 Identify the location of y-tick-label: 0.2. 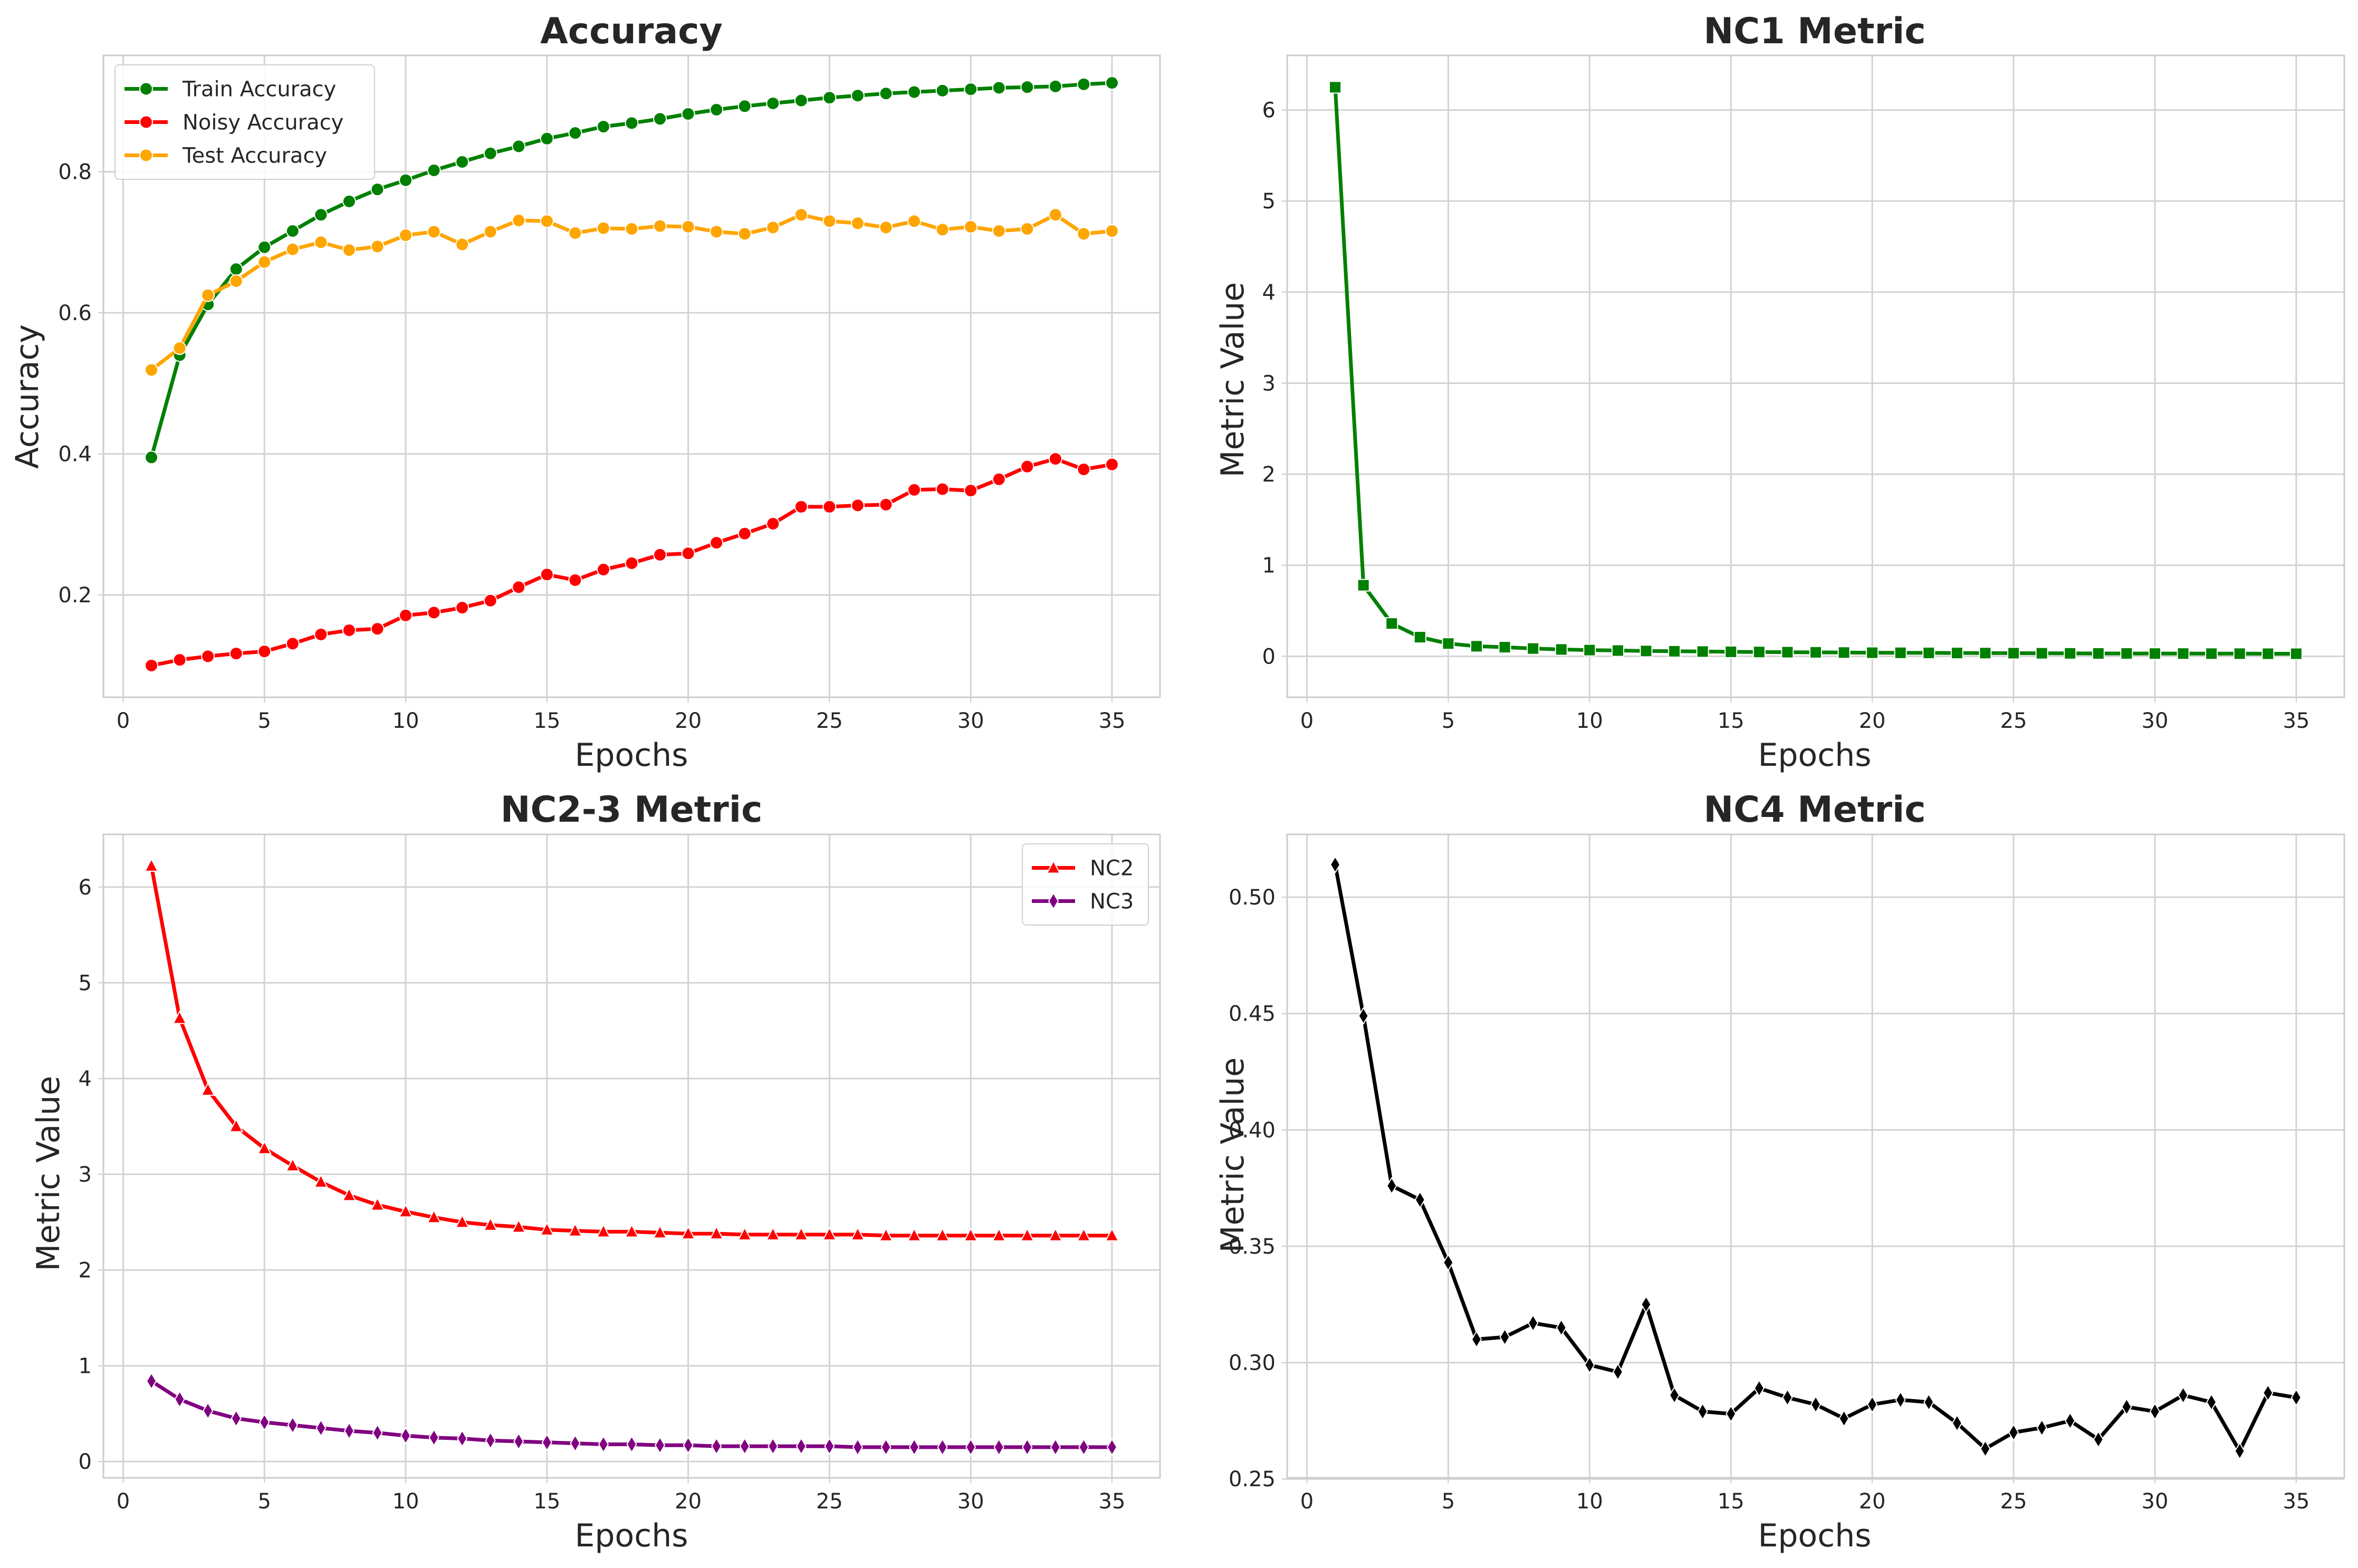
(75, 596).